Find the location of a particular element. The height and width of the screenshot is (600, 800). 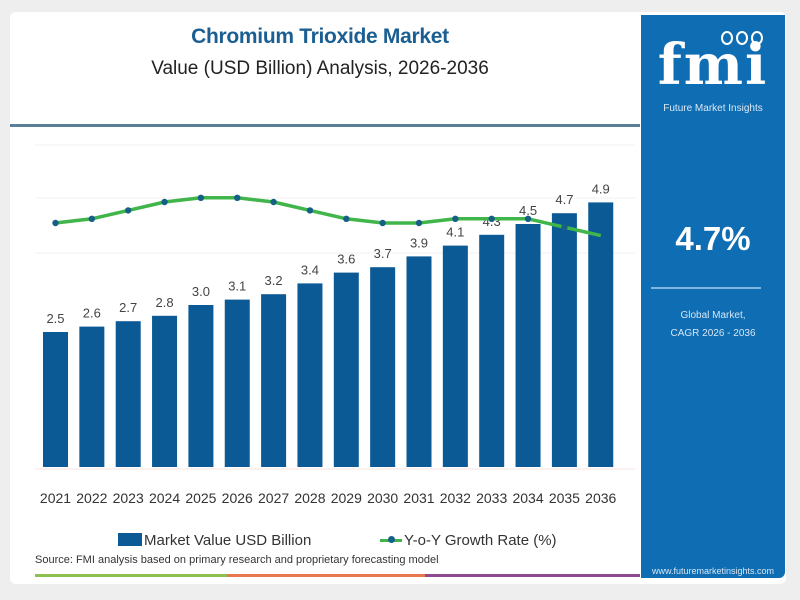

legend-item-growth-rate: Y-o-Y Growth Rate (%) is located at coordinates (468, 540).